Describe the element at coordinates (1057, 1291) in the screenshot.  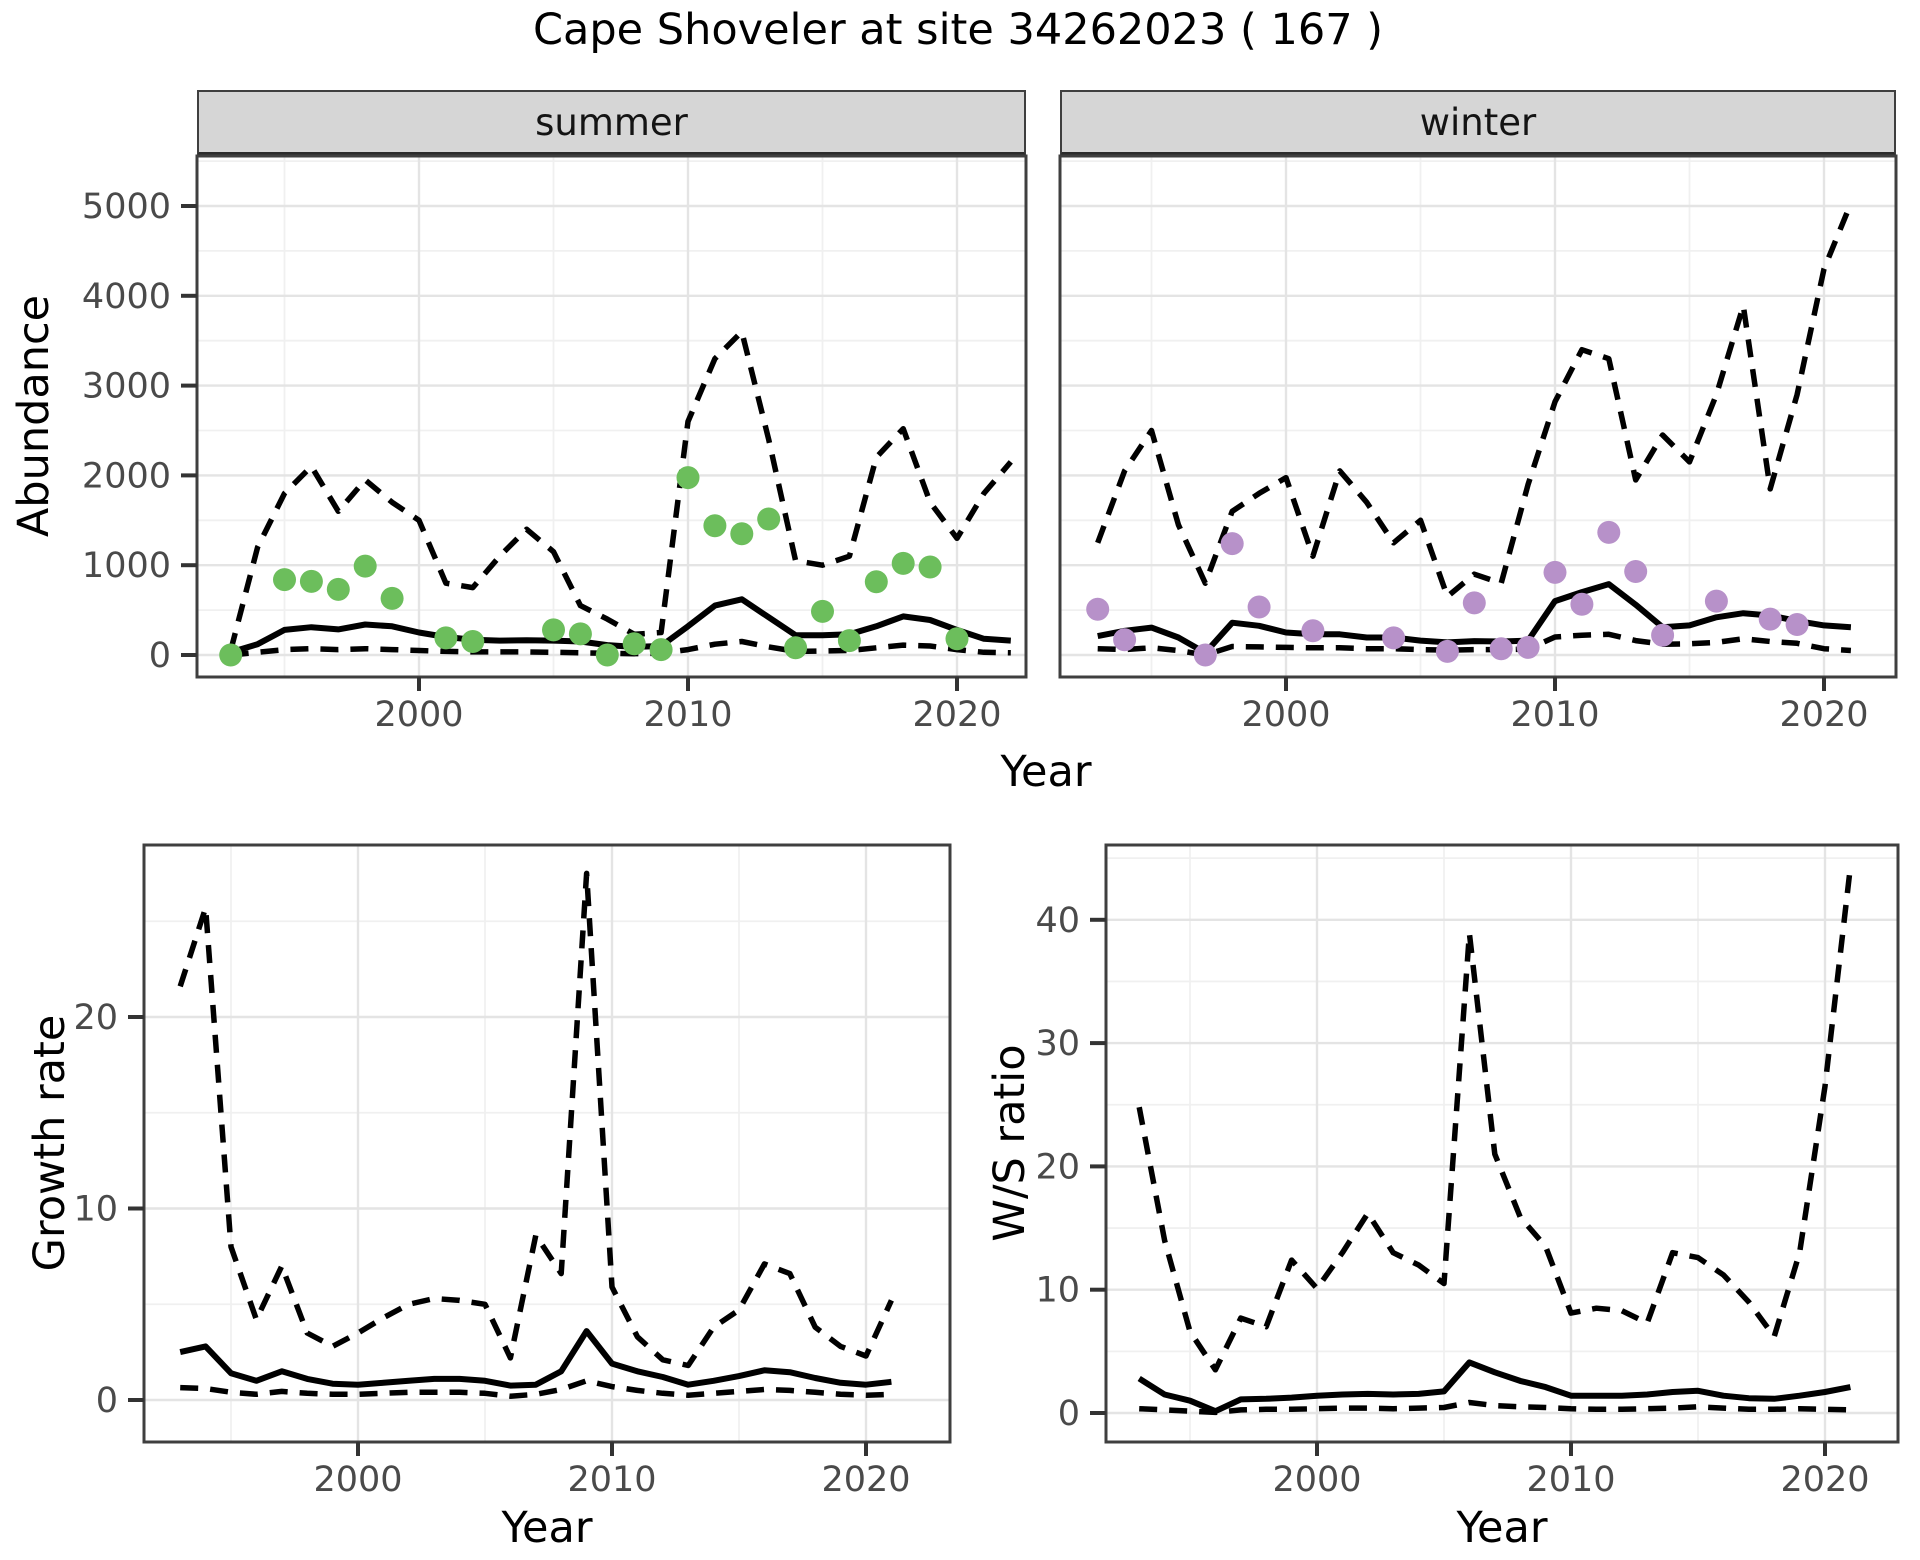
I see `ws-y-tick-label: 10` at that location.